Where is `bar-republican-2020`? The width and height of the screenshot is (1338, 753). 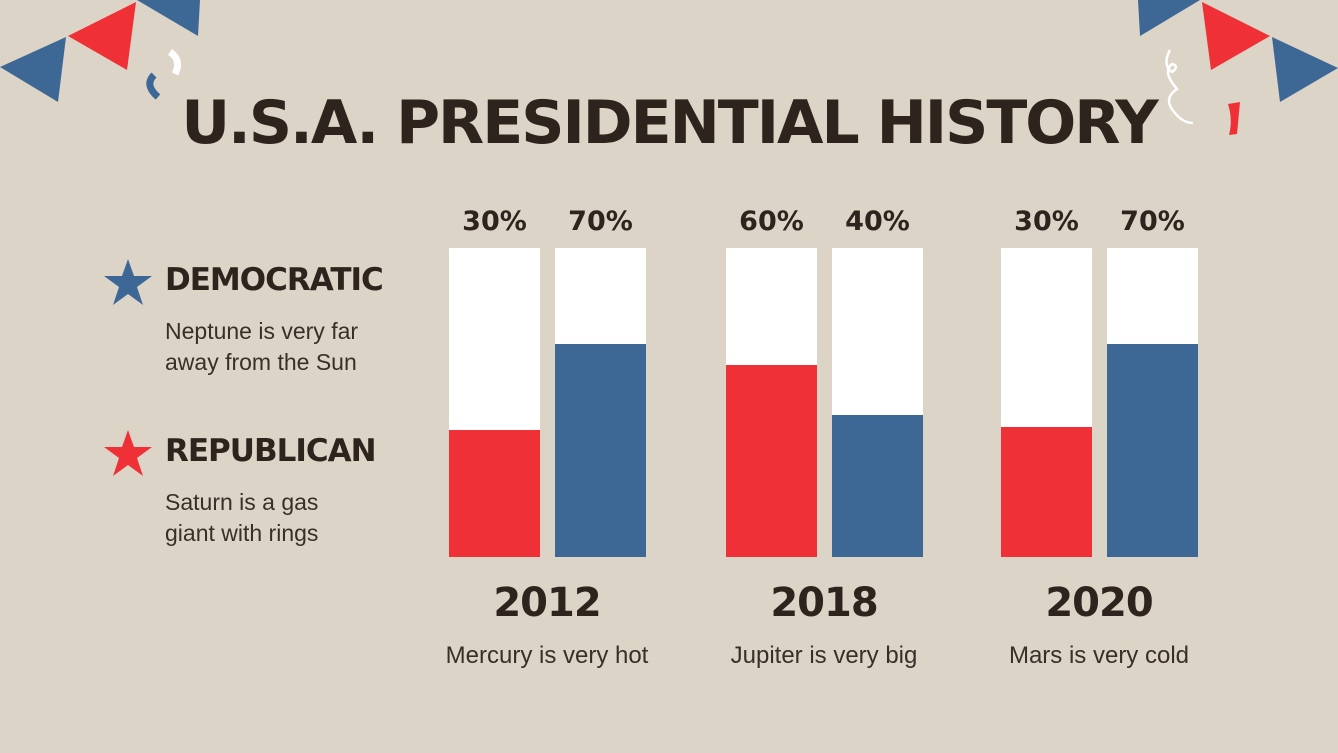 bar-republican-2020 is located at coordinates (1046, 402).